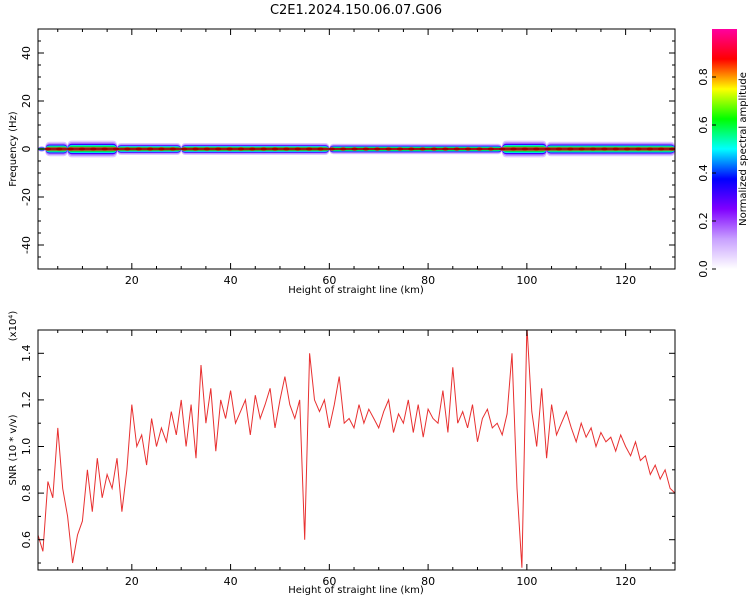 This screenshot has height=600, width=750. What do you see at coordinates (703, 125) in the screenshot?
I see `colorbar-tick-label: 0.6` at bounding box center [703, 125].